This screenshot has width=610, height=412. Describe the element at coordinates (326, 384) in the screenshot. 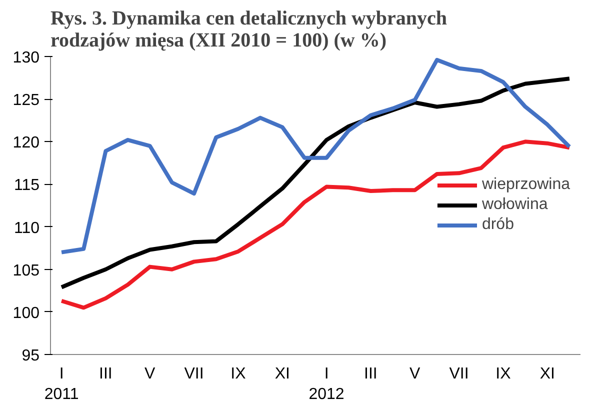

I see `x-tick-label: I 2012` at that location.